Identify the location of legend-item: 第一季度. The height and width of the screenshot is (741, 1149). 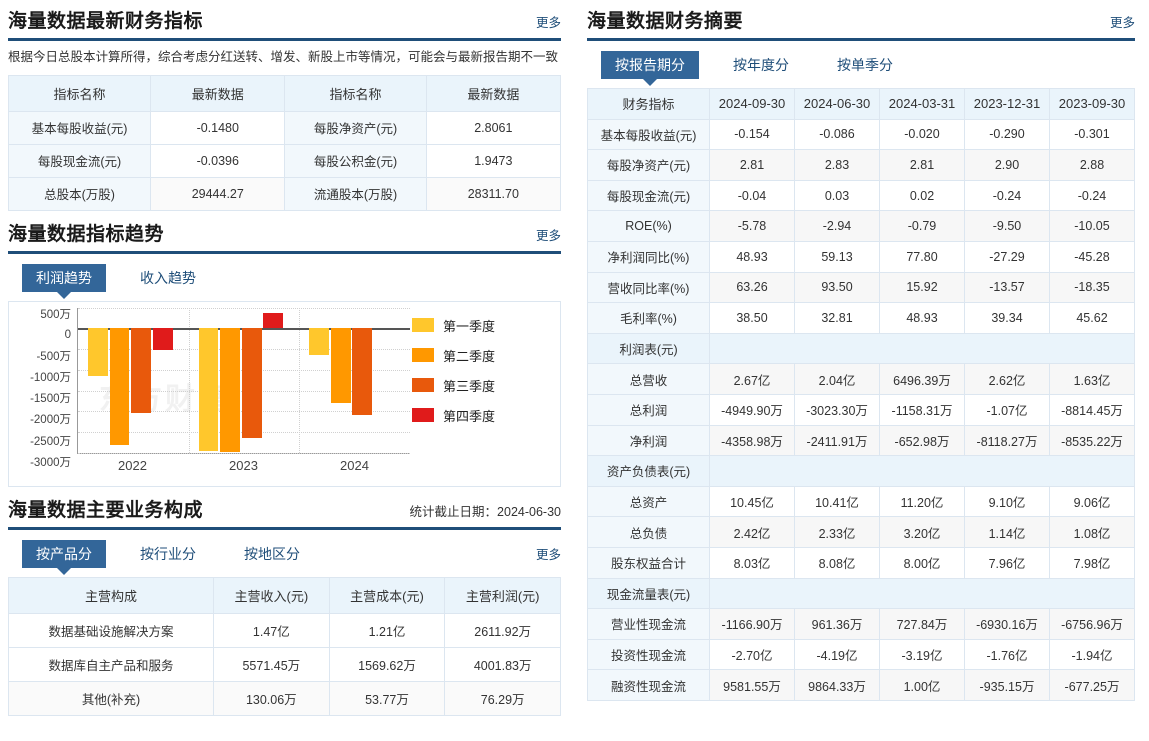
(479, 325).